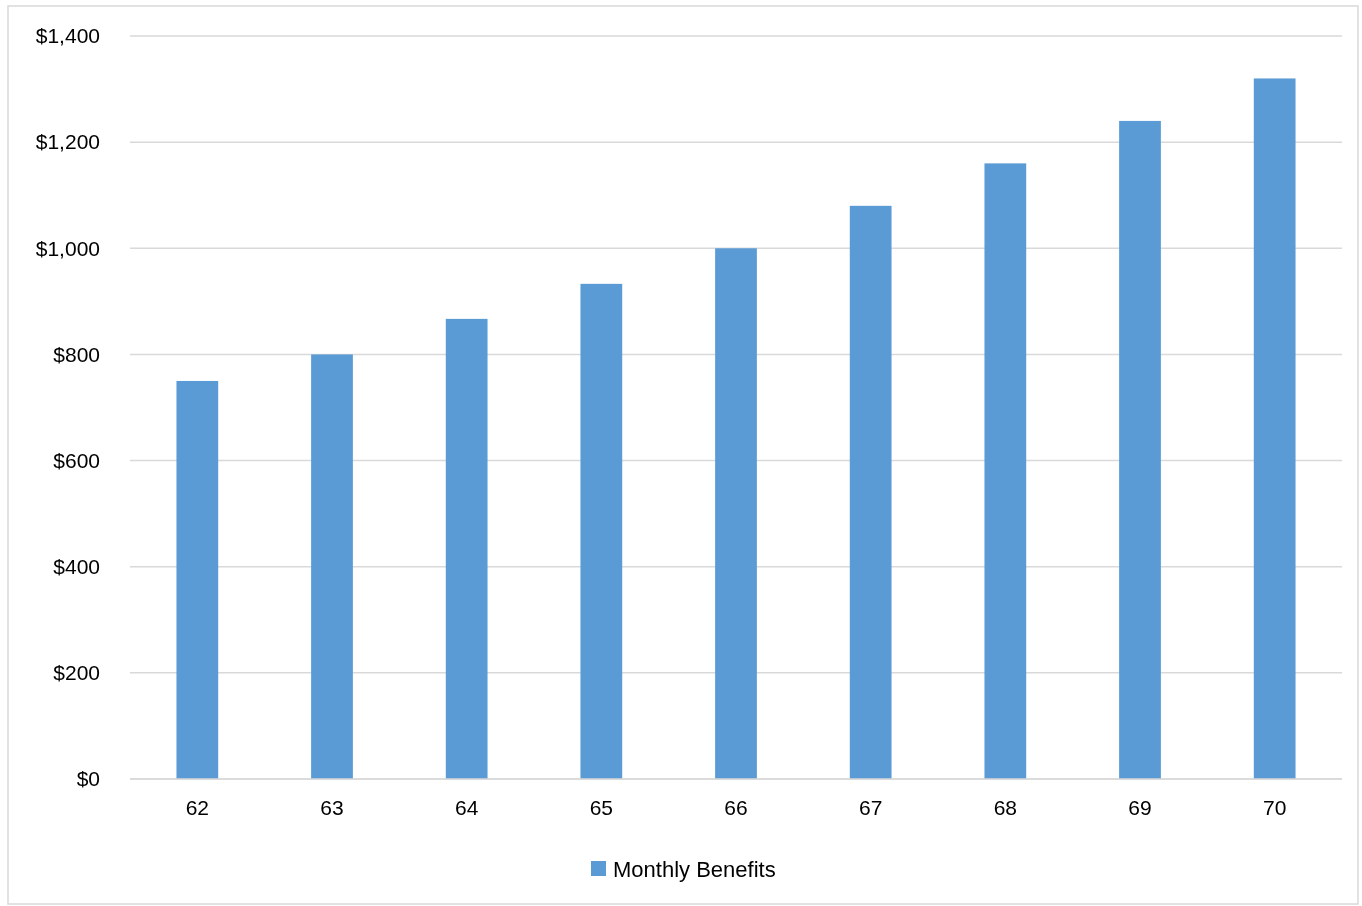  Describe the element at coordinates (88, 779) in the screenshot. I see `y-tick-label: $0` at that location.